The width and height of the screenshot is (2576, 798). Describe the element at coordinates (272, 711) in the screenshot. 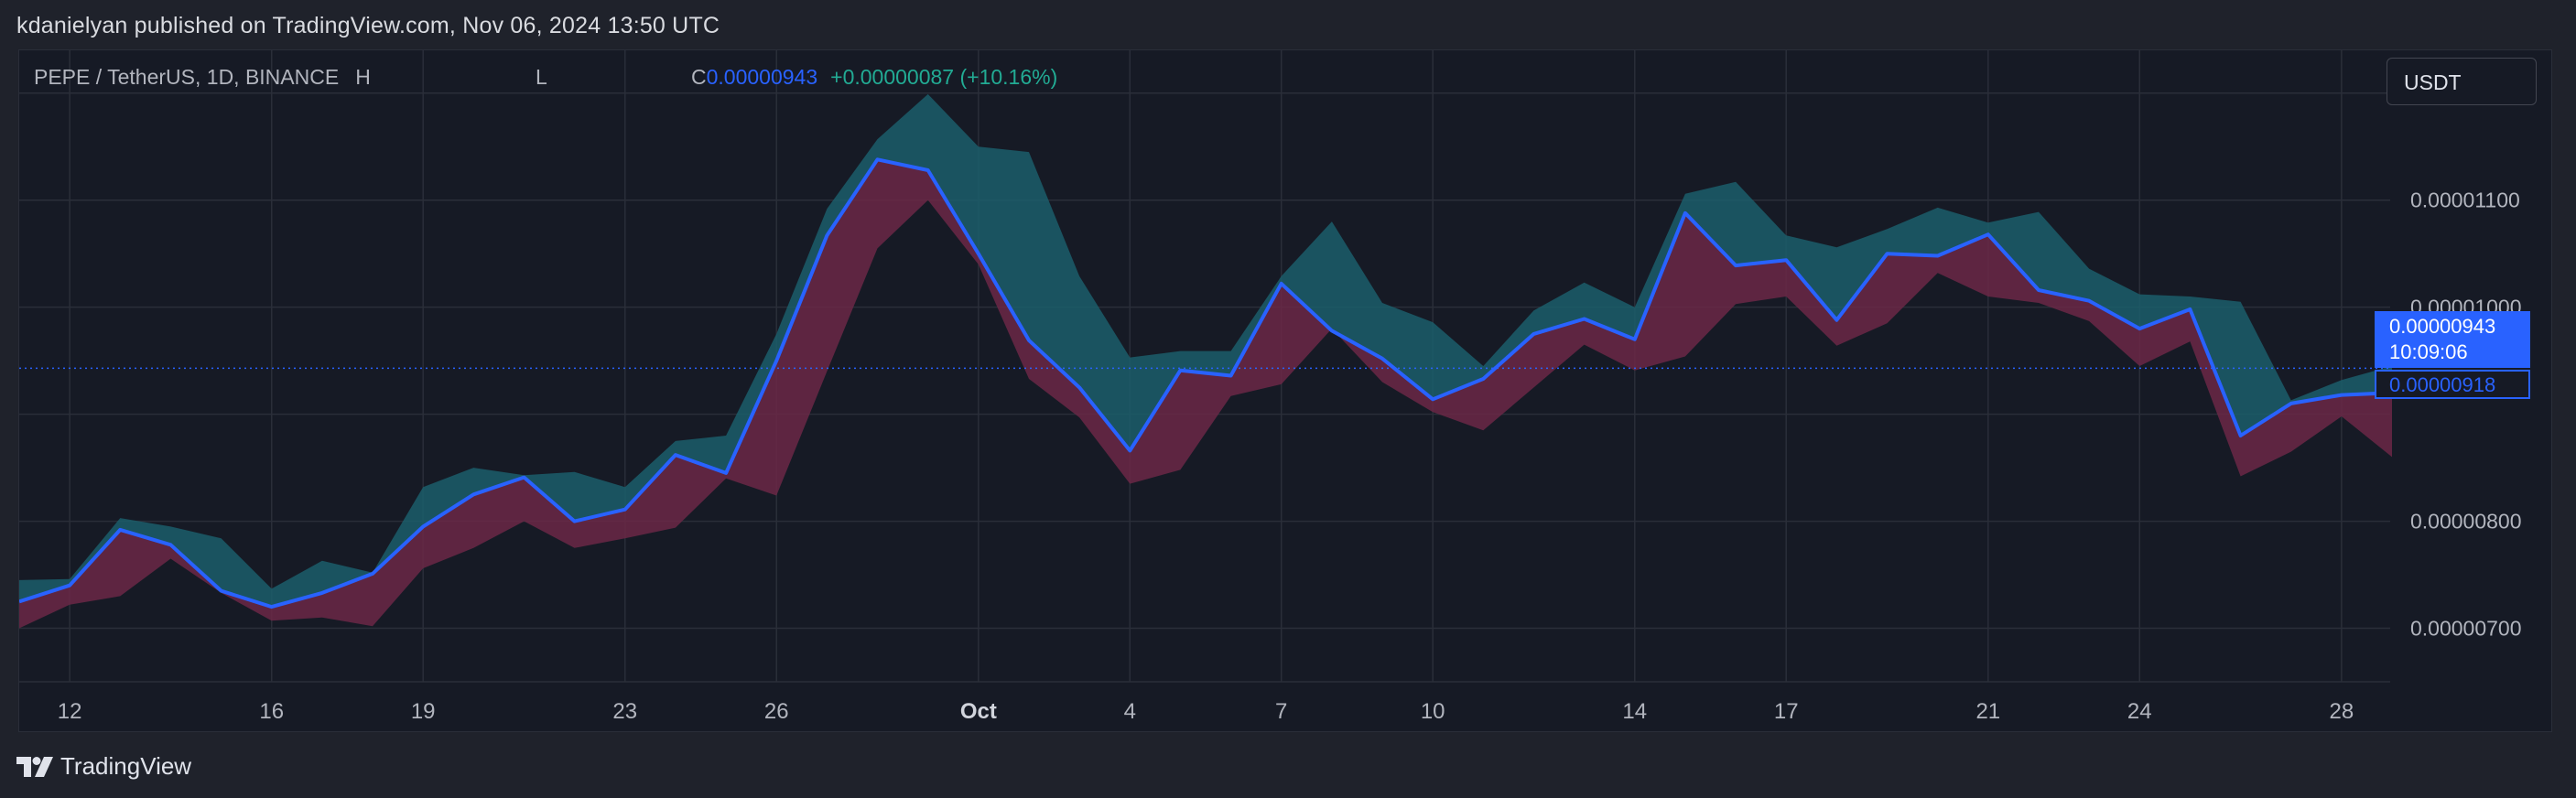

I see `x-tick-label: 16` at that location.